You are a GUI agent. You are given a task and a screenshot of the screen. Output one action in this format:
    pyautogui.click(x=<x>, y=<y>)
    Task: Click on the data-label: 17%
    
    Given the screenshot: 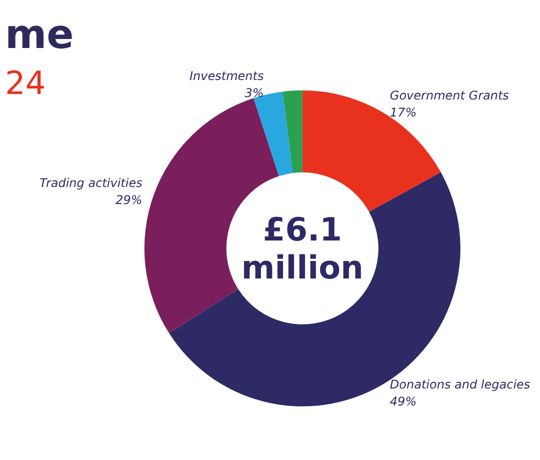 What is the action you would take?
    pyautogui.click(x=403, y=112)
    